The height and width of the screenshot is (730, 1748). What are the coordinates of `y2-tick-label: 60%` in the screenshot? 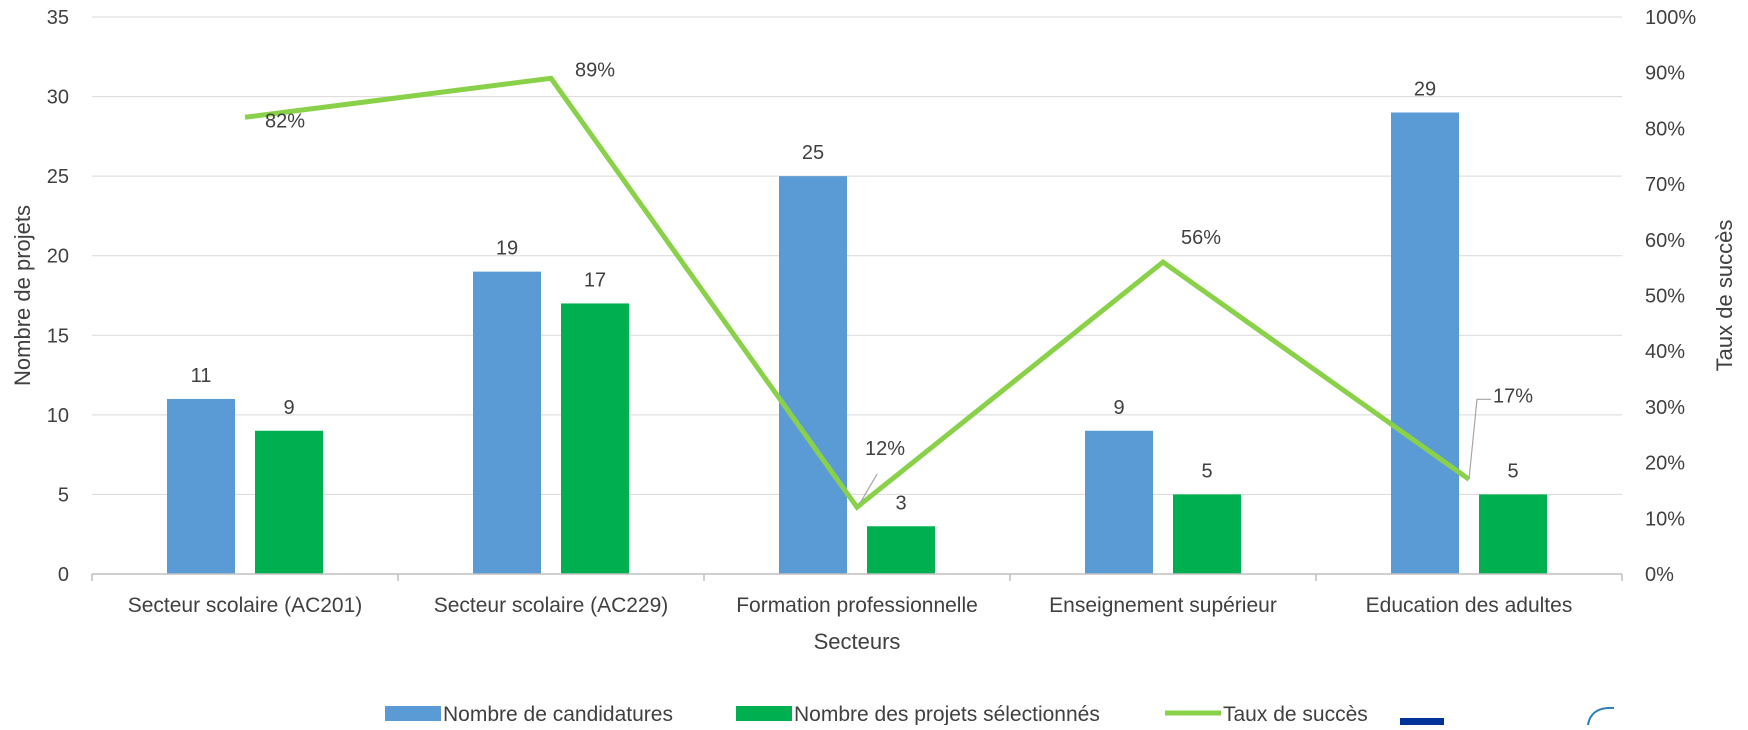 It's located at (1665, 241).